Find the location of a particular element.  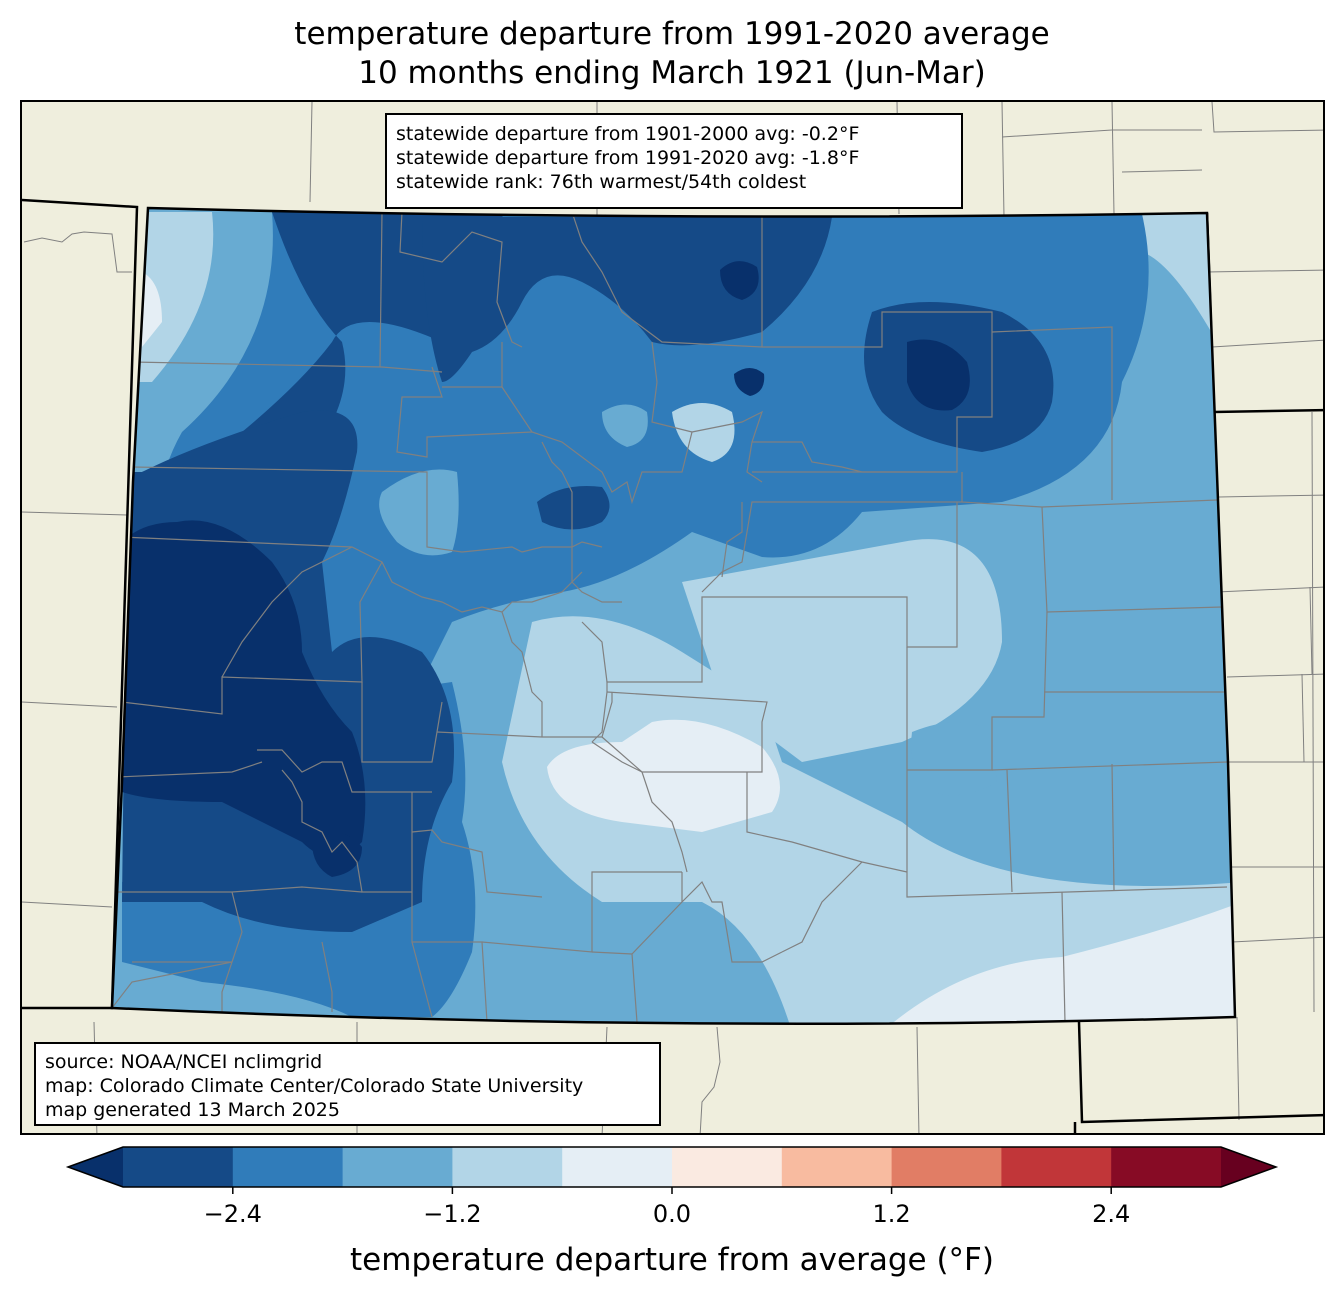

source-generated-line: map generated 13 March 2025 is located at coordinates (192, 1110).